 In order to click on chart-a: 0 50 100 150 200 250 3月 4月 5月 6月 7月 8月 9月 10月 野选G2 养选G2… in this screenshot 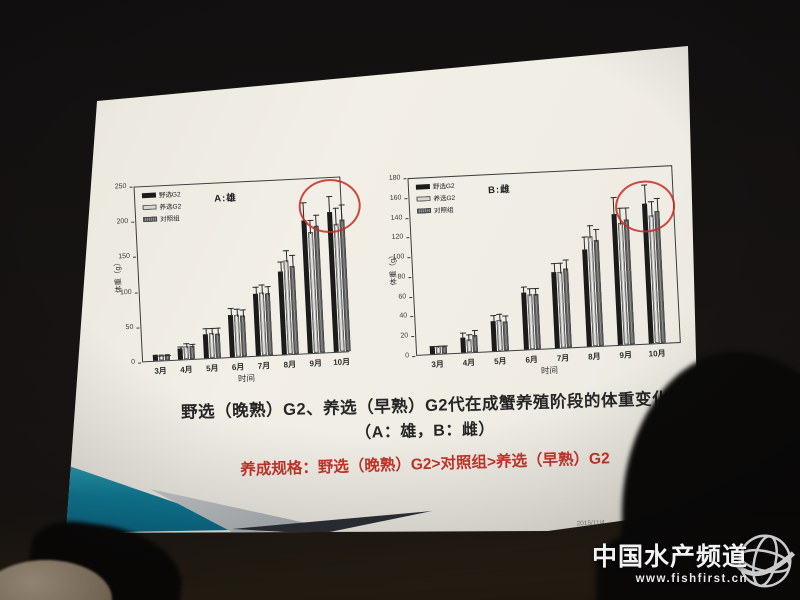, I will do `click(233, 275)`.